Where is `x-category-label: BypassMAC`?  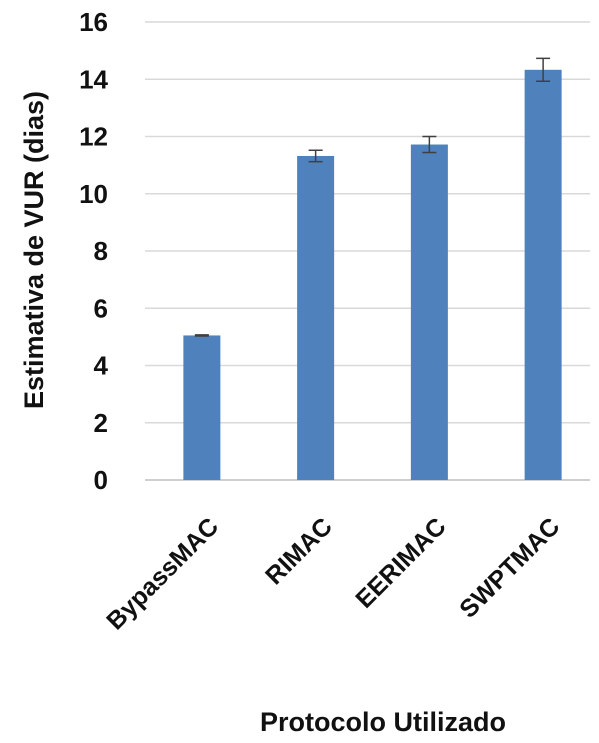
x-category-label: BypassMAC is located at coordinates (162, 573).